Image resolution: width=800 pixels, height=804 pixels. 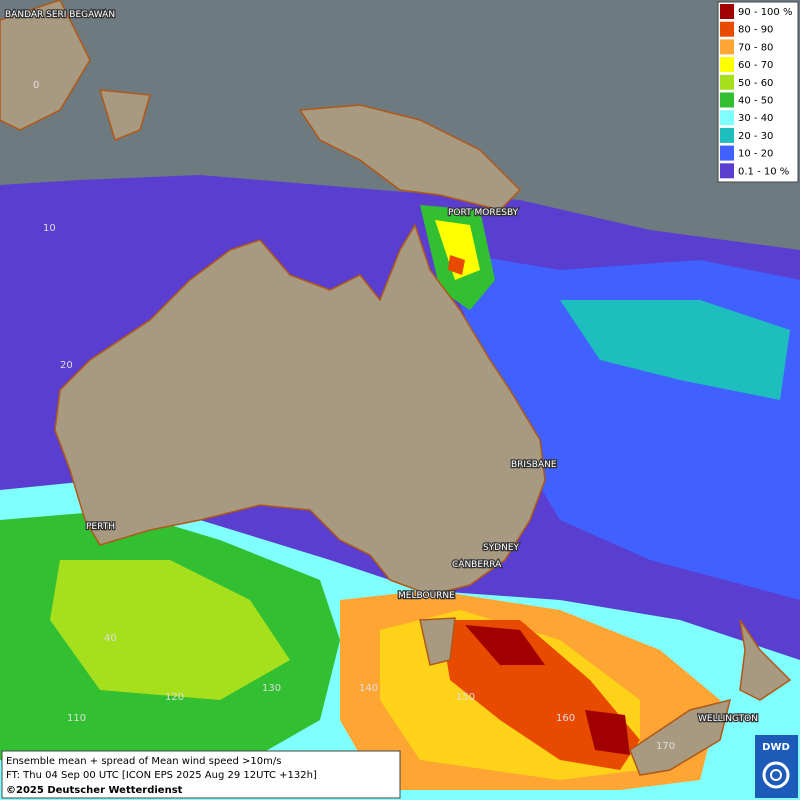 I want to click on city-label: PORT MORESBY, so click(x=483, y=213).